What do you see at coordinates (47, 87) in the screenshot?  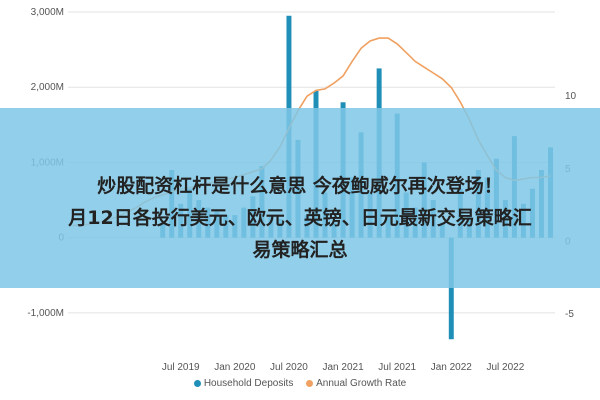 I see `y-tick-label: 2,000M` at bounding box center [47, 87].